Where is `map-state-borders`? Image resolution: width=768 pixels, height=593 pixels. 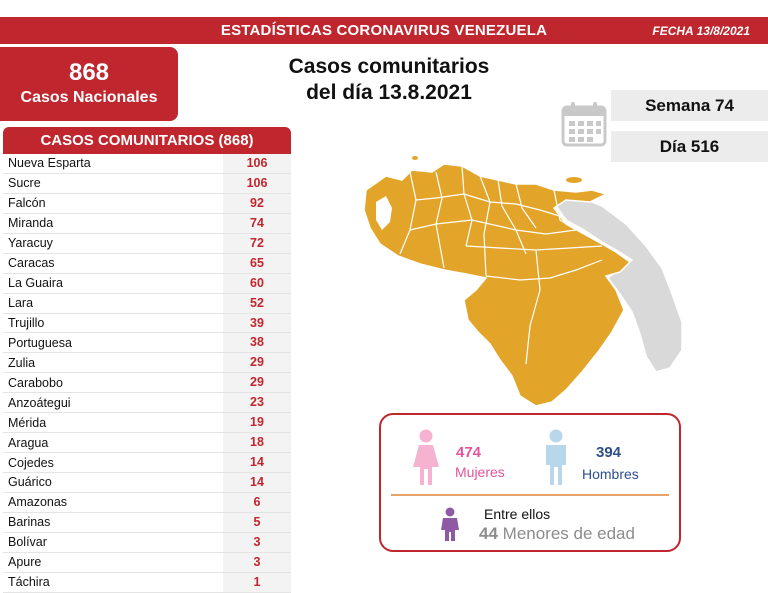 map-state-borders is located at coordinates (501, 265).